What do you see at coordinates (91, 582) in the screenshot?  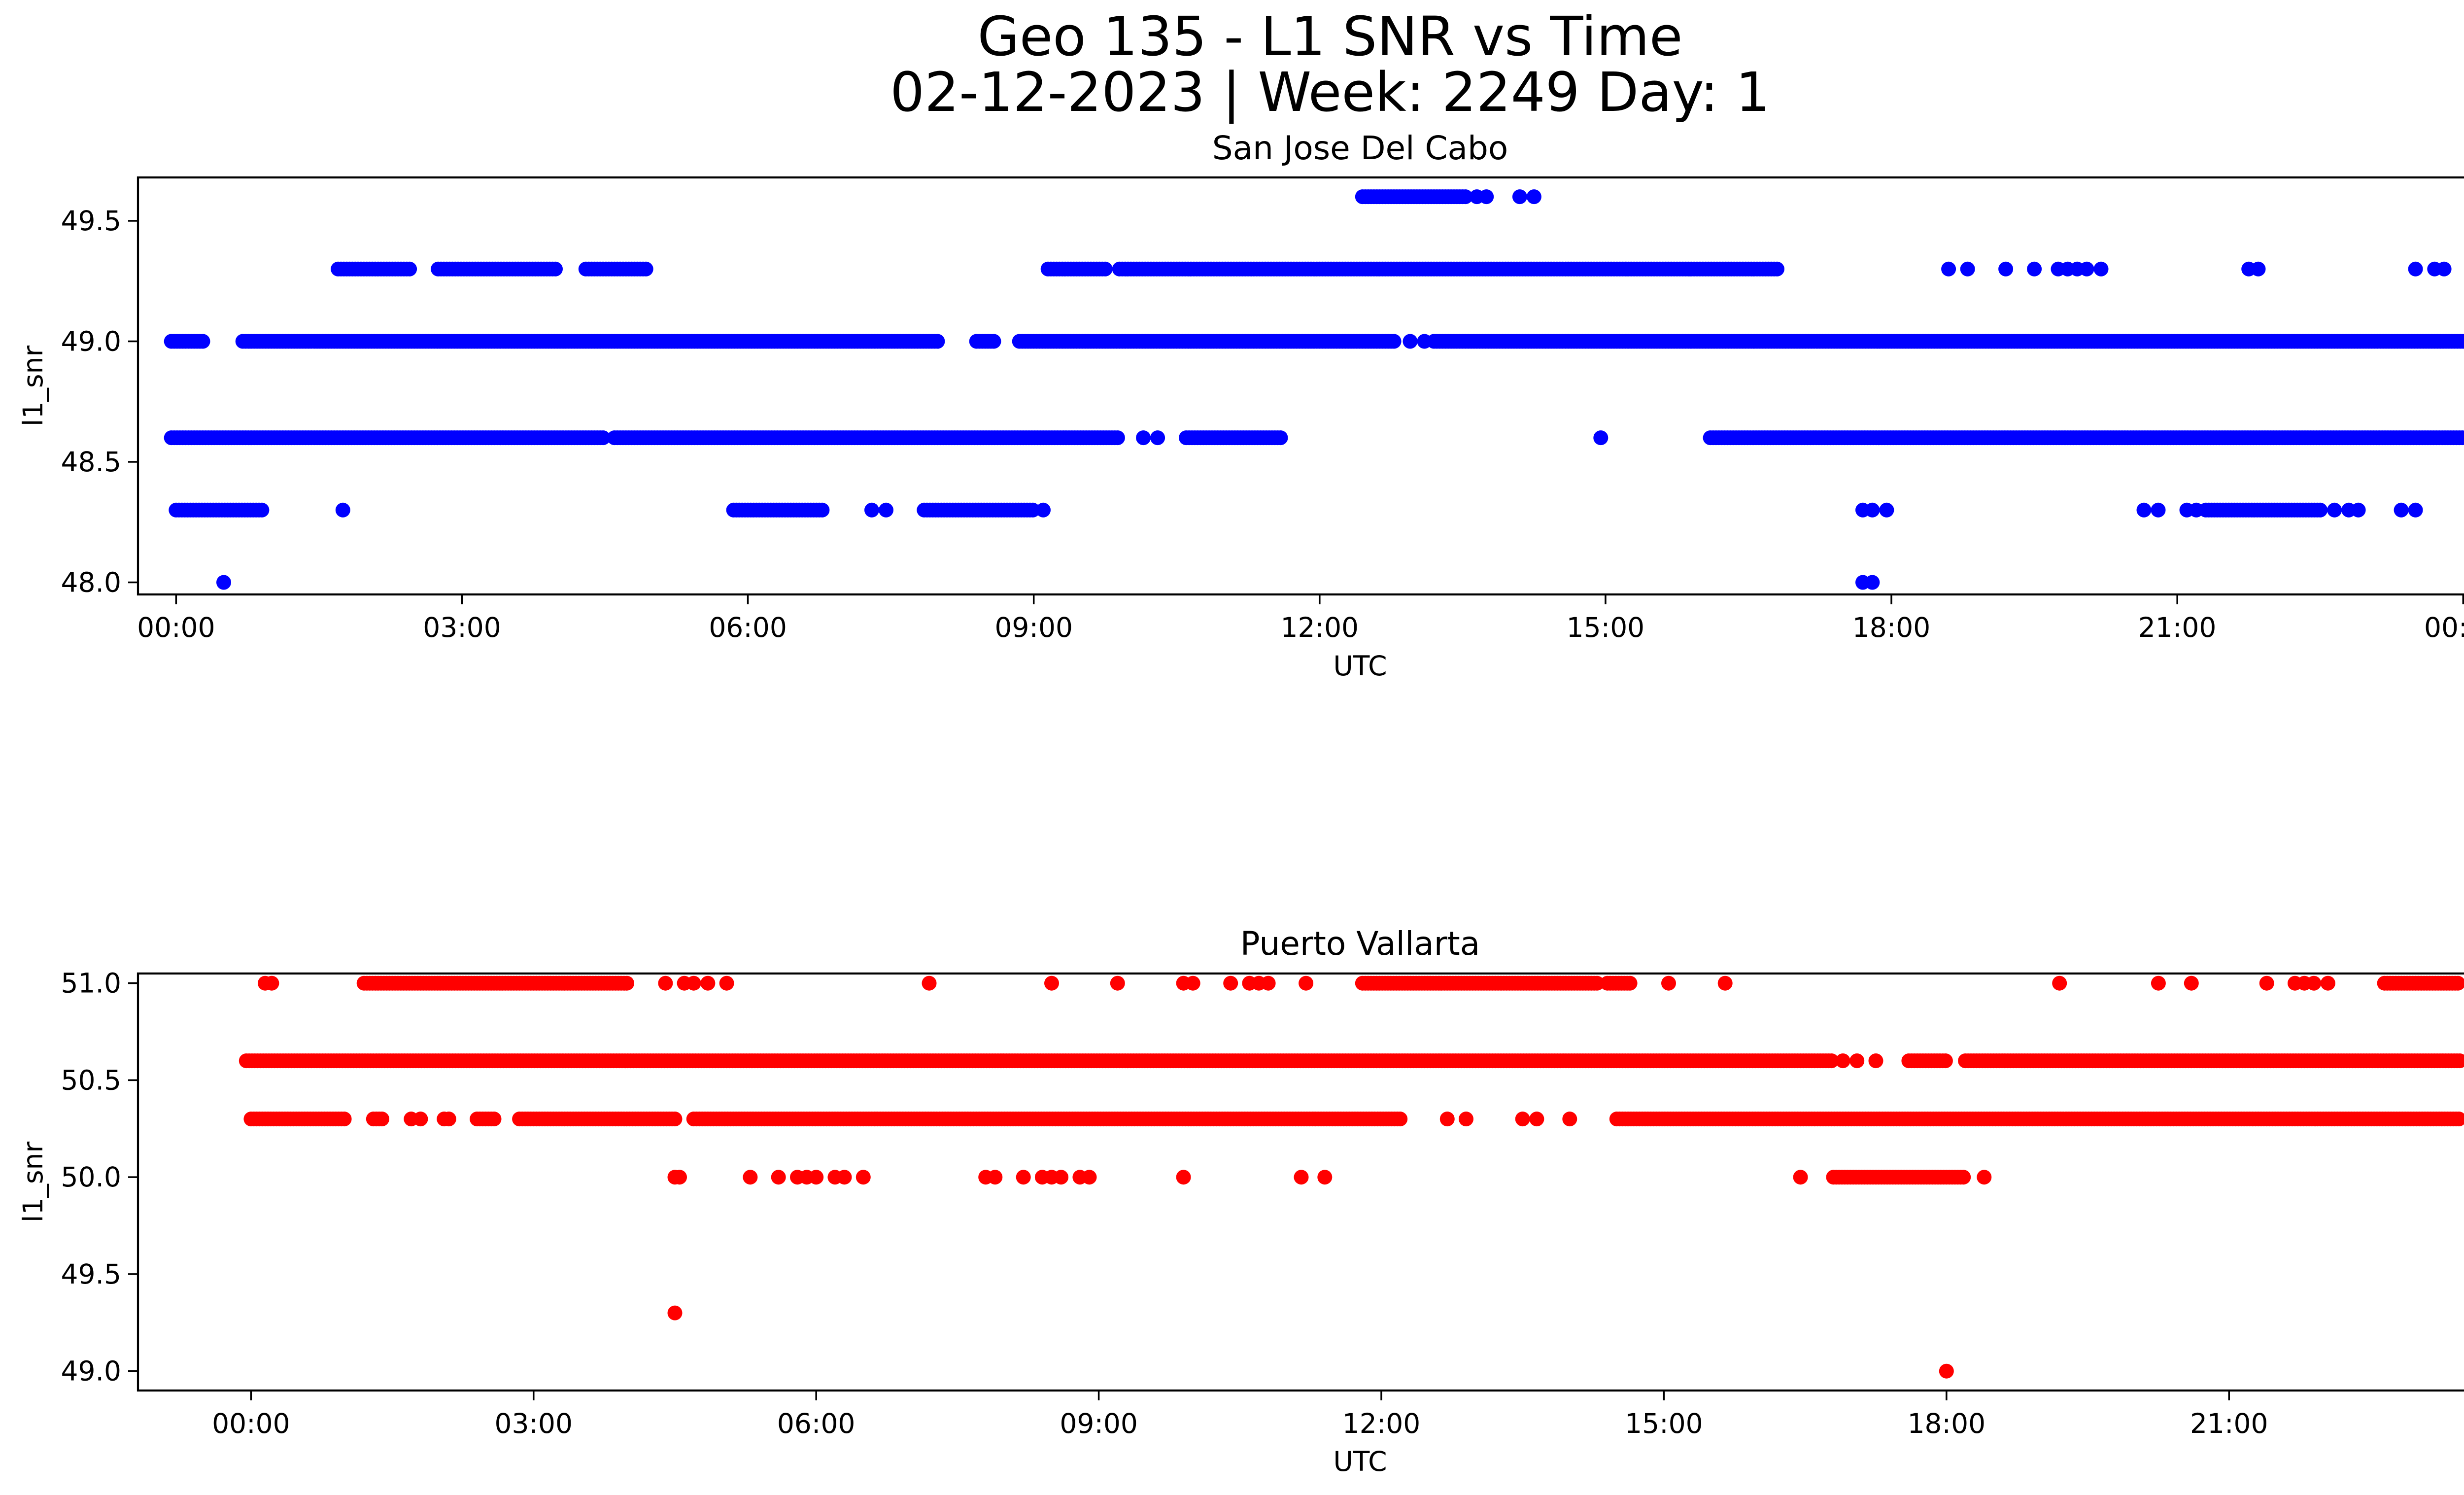 I see `y-tick-label: 48.0` at bounding box center [91, 582].